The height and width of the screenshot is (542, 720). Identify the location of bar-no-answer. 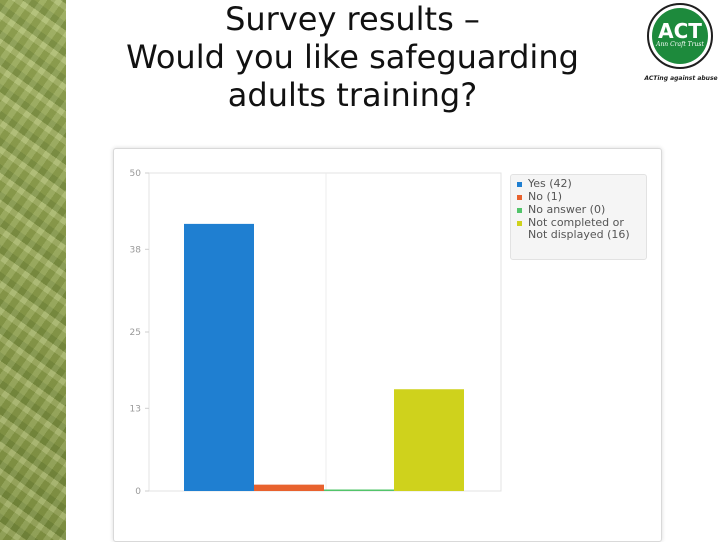
(359, 490).